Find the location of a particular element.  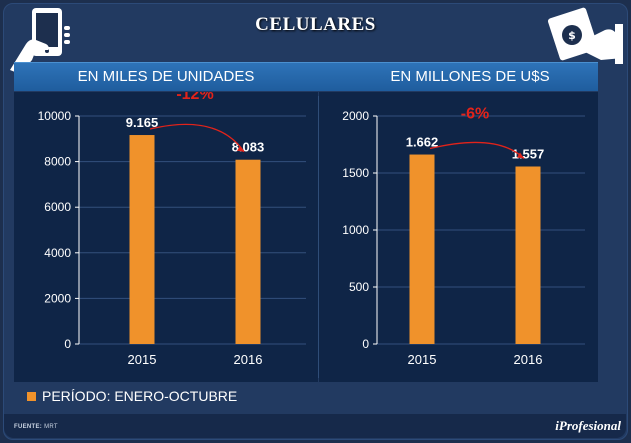

brand-logo: iProfesional is located at coordinates (588, 425).